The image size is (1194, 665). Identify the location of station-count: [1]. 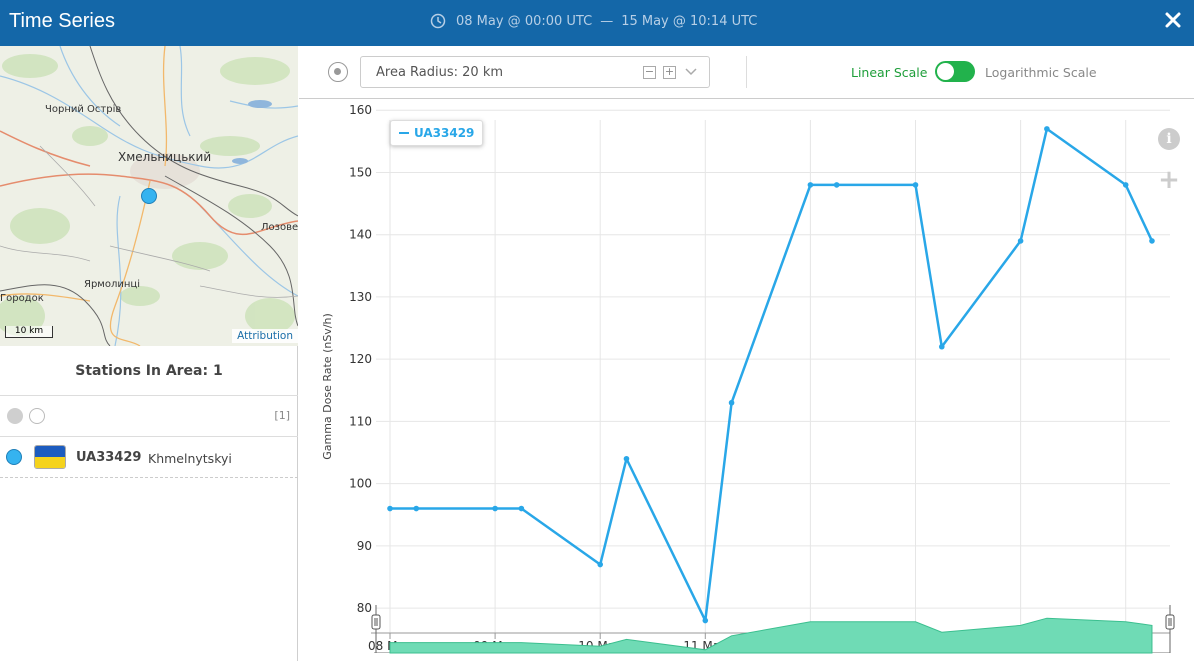
(282, 415).